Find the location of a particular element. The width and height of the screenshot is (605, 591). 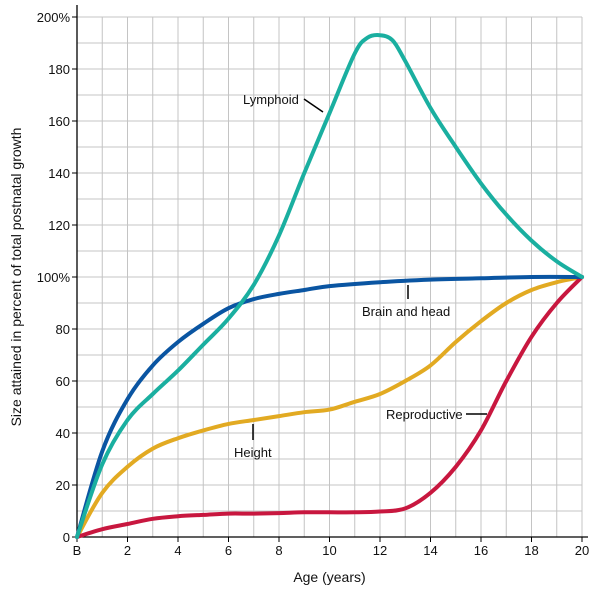

x-tick-label: 4 is located at coordinates (177, 550).